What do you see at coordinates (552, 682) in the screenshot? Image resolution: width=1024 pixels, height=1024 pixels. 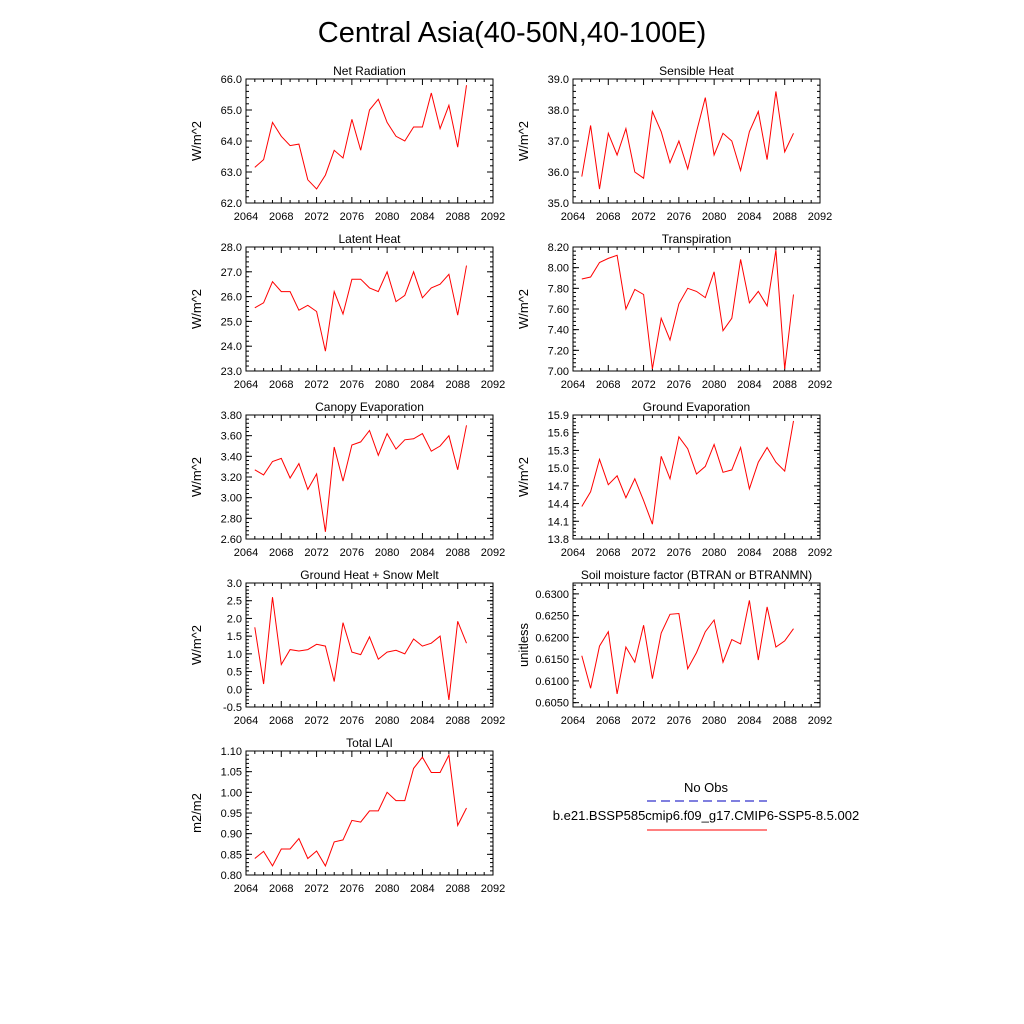 I see `y-tick-label: 0.6100` at bounding box center [552, 682].